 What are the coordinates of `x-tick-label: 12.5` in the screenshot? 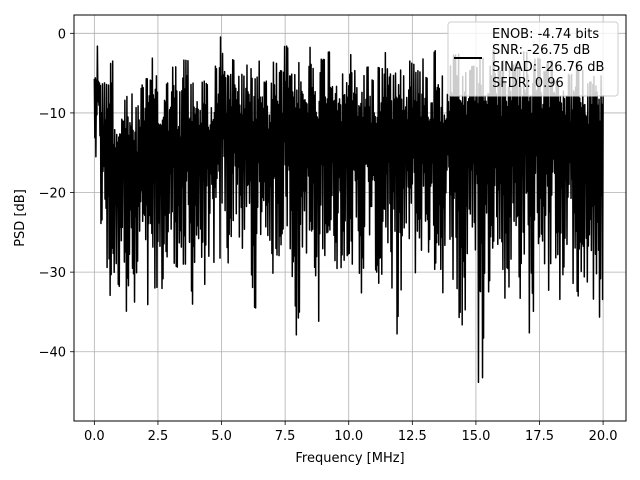 It's located at (412, 436).